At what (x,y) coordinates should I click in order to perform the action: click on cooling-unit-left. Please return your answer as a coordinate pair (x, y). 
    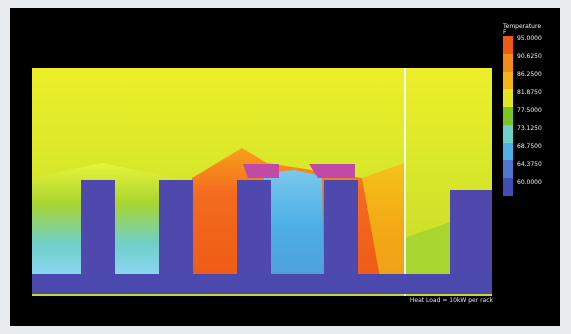
    Looking at the image, I should click on (261, 171).